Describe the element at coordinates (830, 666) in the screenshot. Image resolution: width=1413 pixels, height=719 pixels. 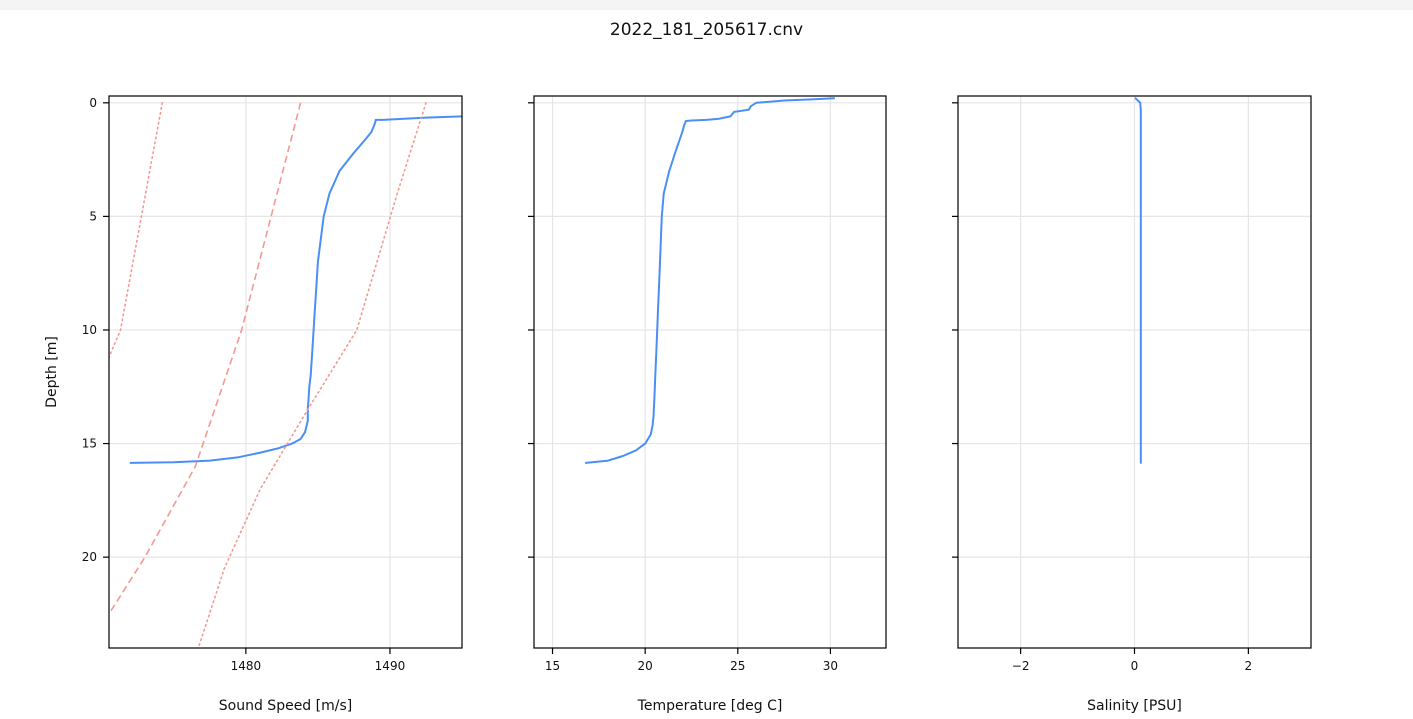
I see `x-tick-label: 30` at that location.